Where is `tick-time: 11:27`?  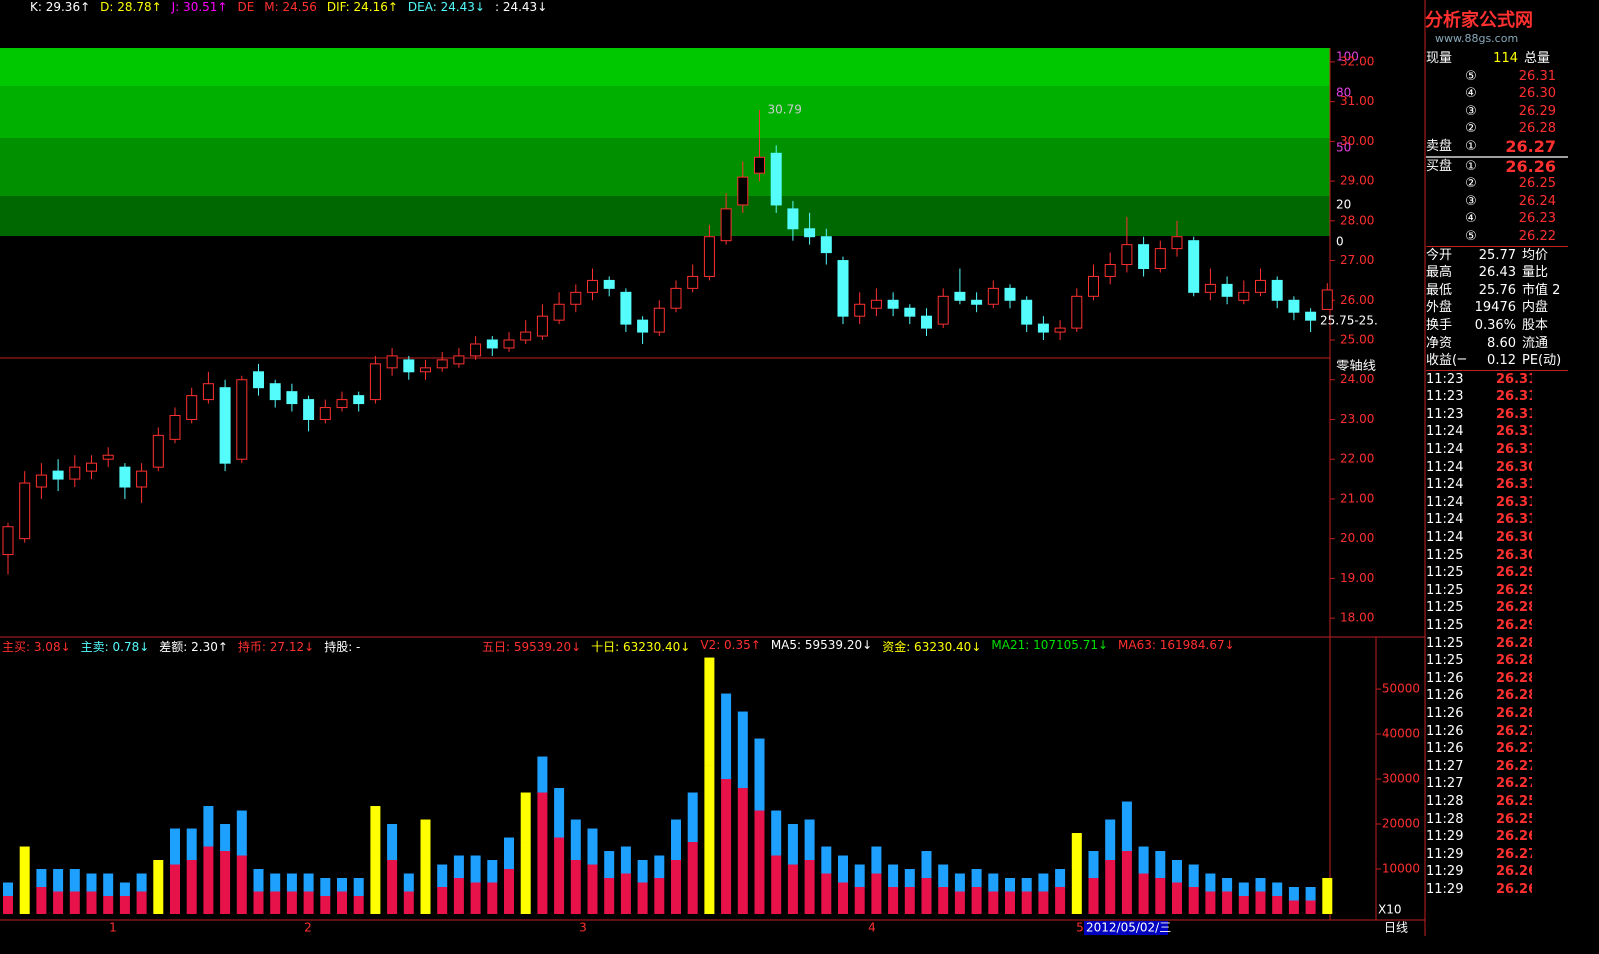
tick-time: 11:27 is located at coordinates (1445, 784).